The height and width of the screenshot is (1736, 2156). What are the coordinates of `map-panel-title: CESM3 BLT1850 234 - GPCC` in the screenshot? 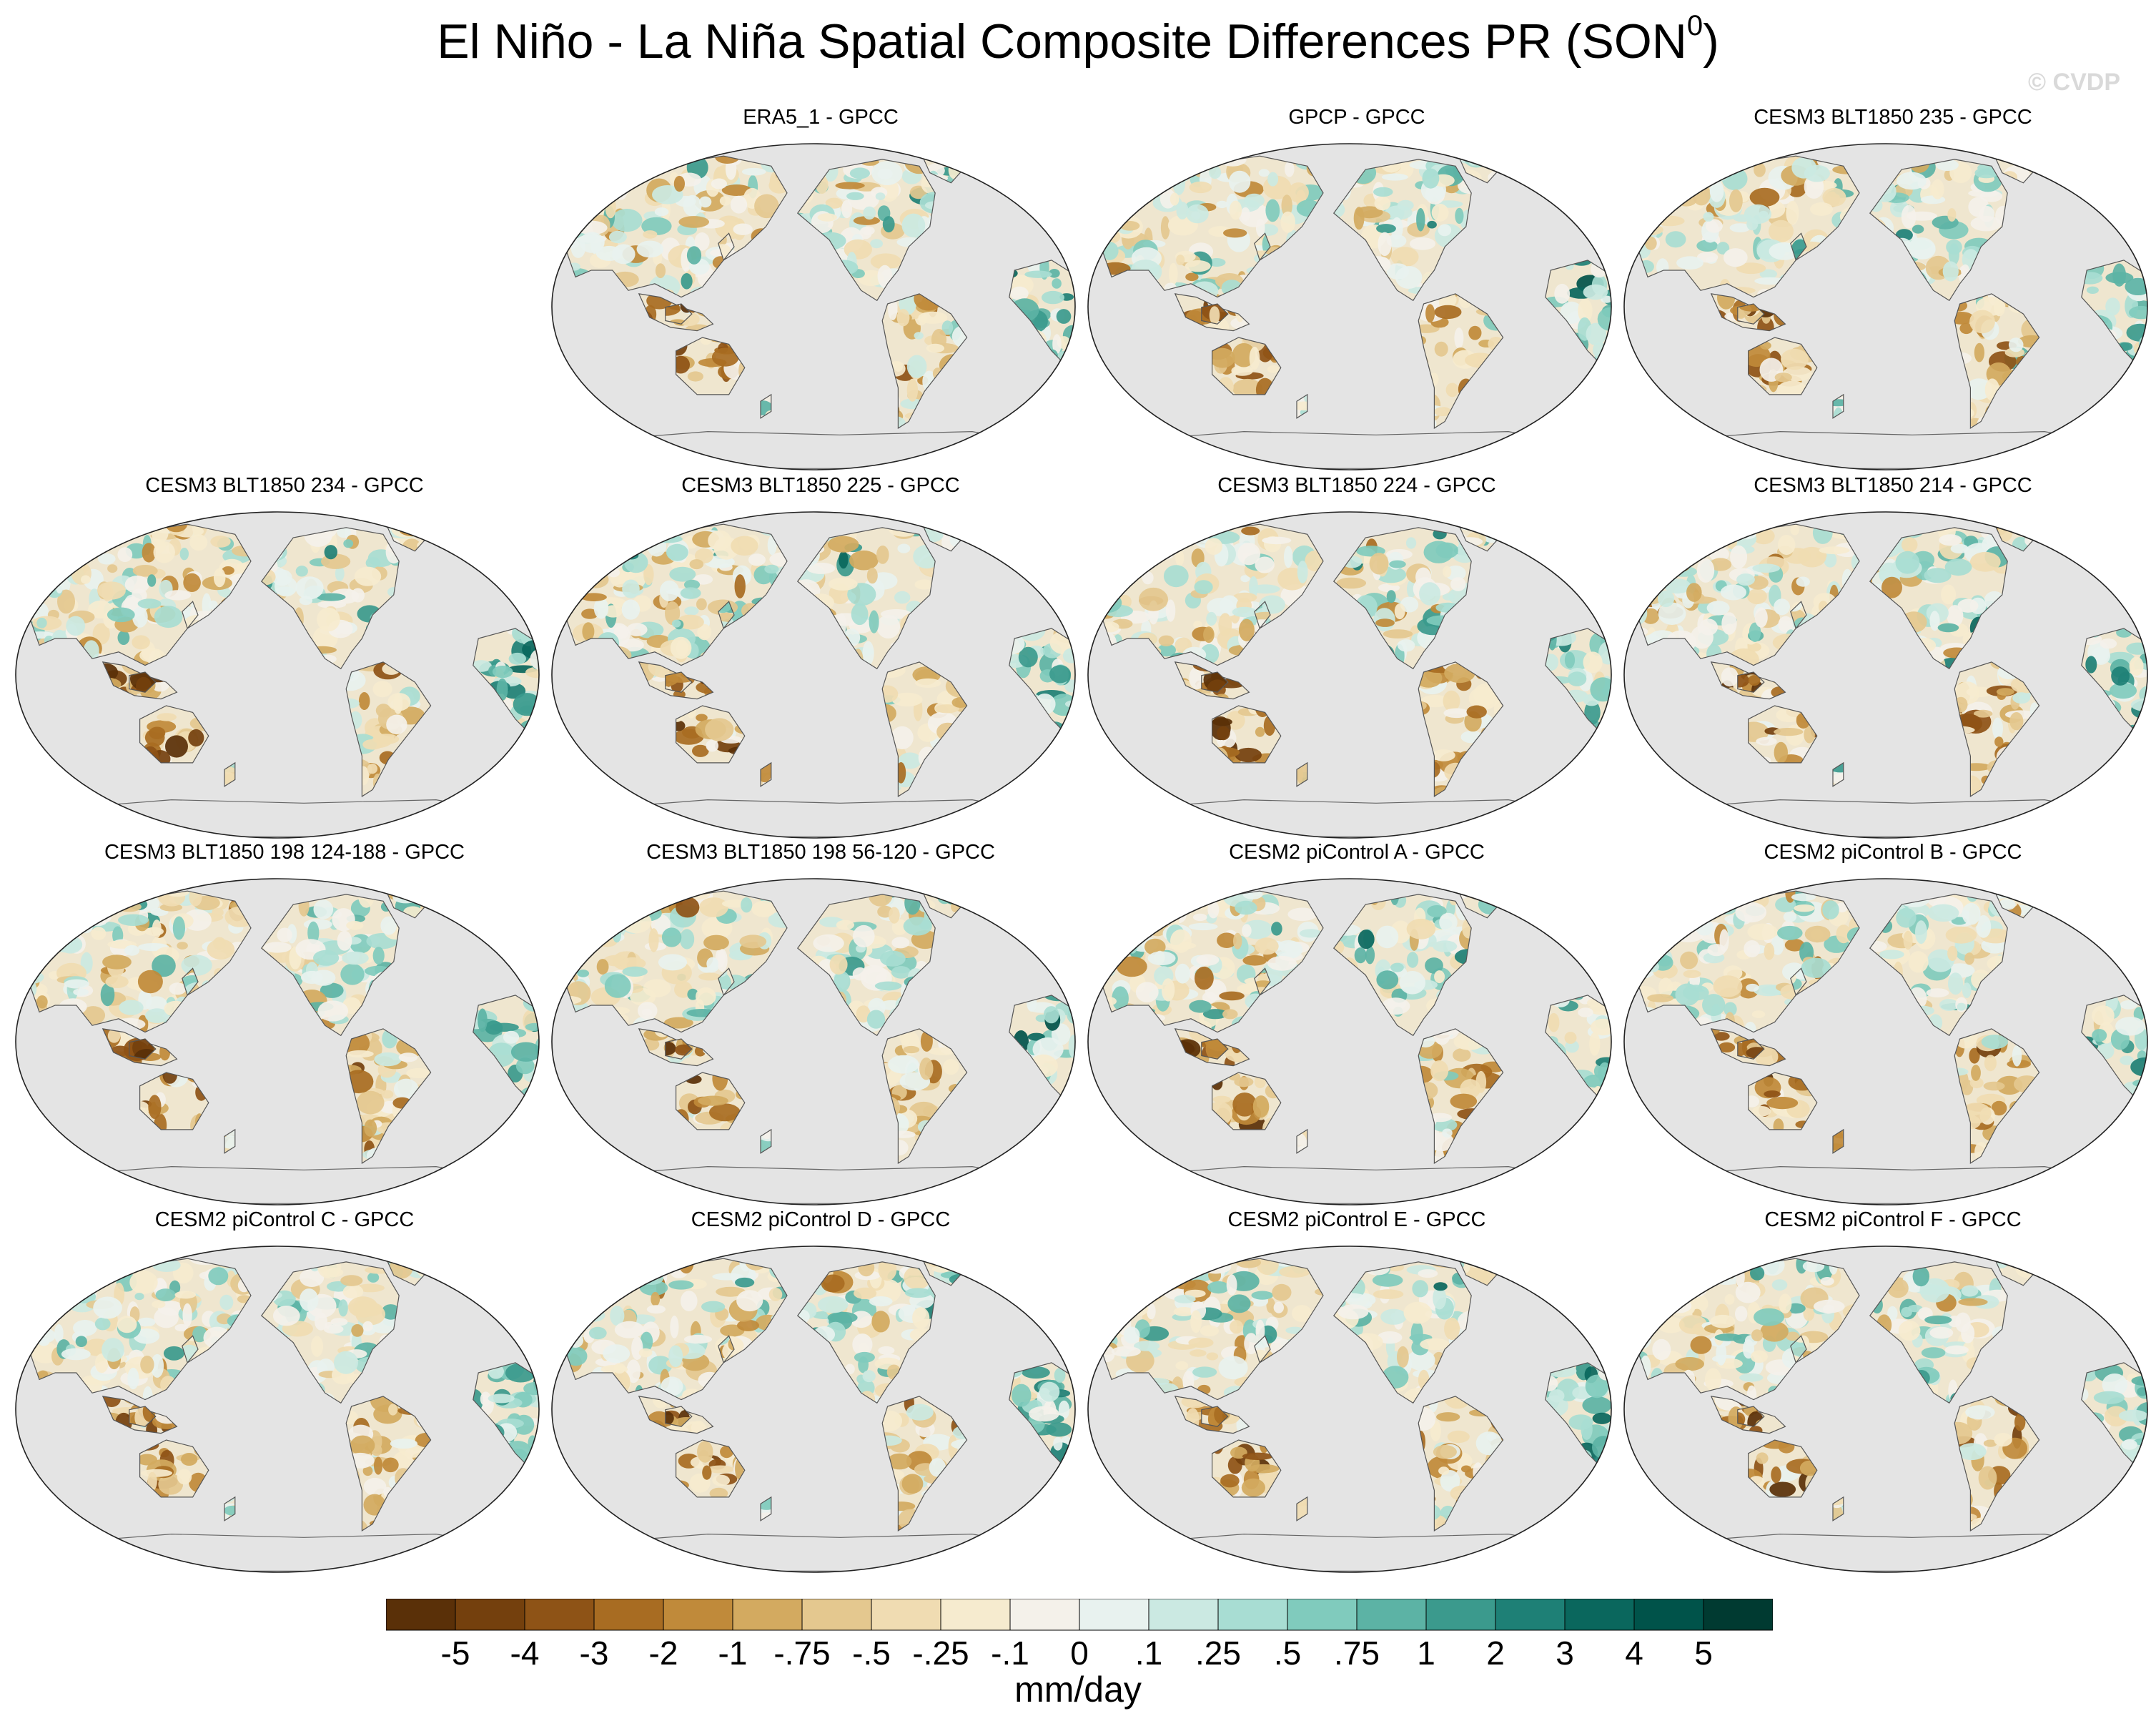 It's located at (284, 485).